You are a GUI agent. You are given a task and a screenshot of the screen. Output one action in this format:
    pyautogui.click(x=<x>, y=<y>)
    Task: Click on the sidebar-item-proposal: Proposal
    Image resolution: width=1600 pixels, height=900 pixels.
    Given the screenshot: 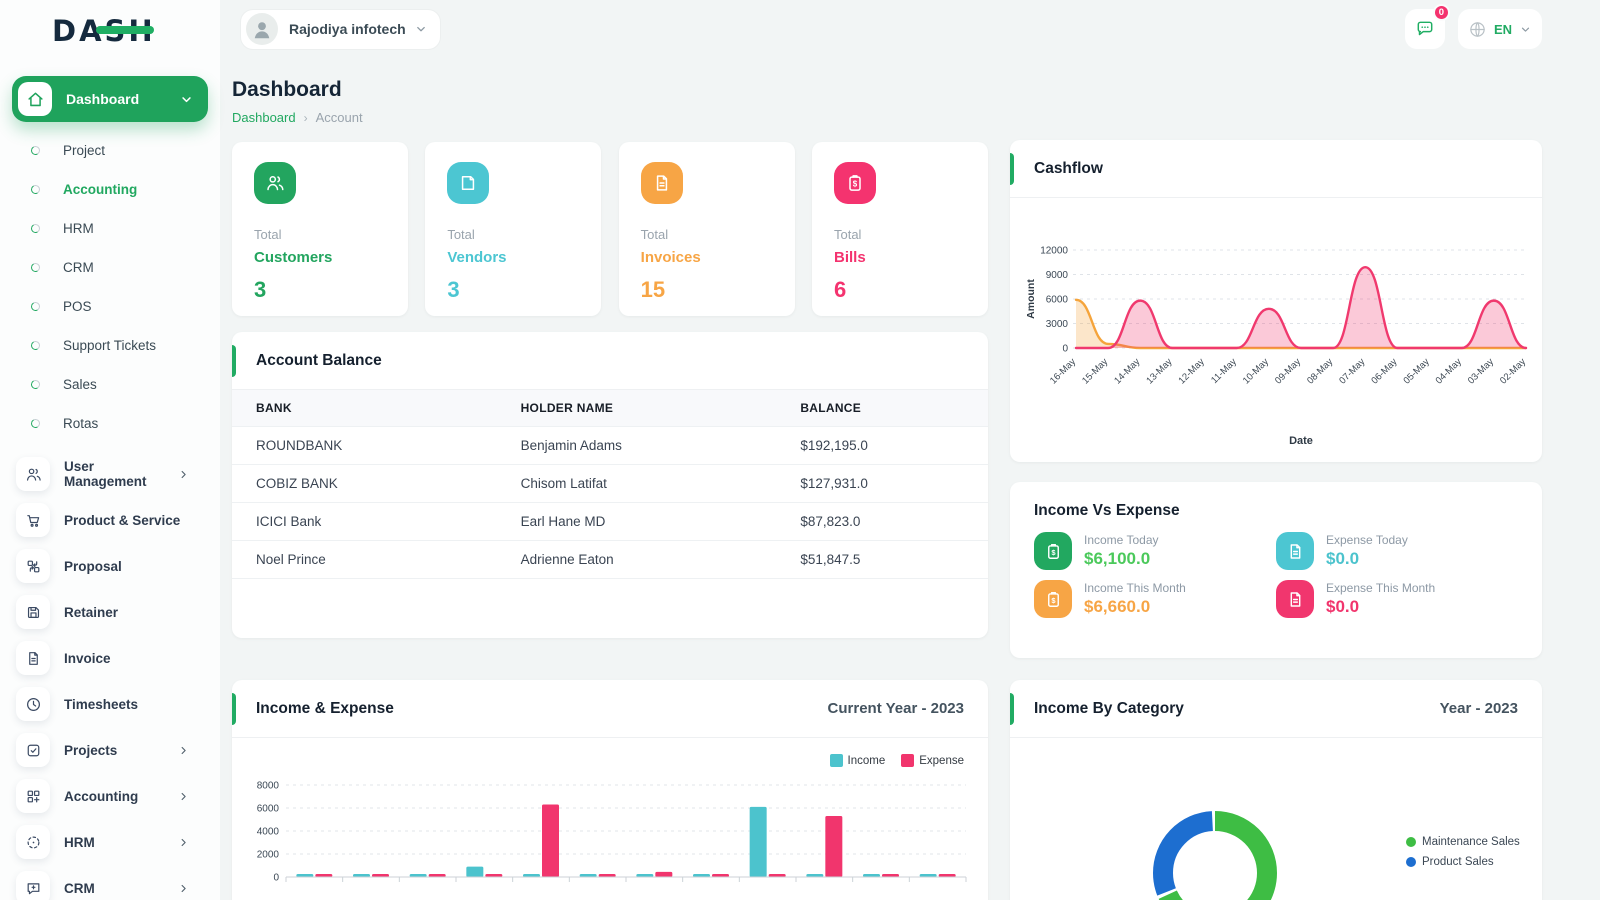 What is the action you would take?
    pyautogui.click(x=110, y=566)
    